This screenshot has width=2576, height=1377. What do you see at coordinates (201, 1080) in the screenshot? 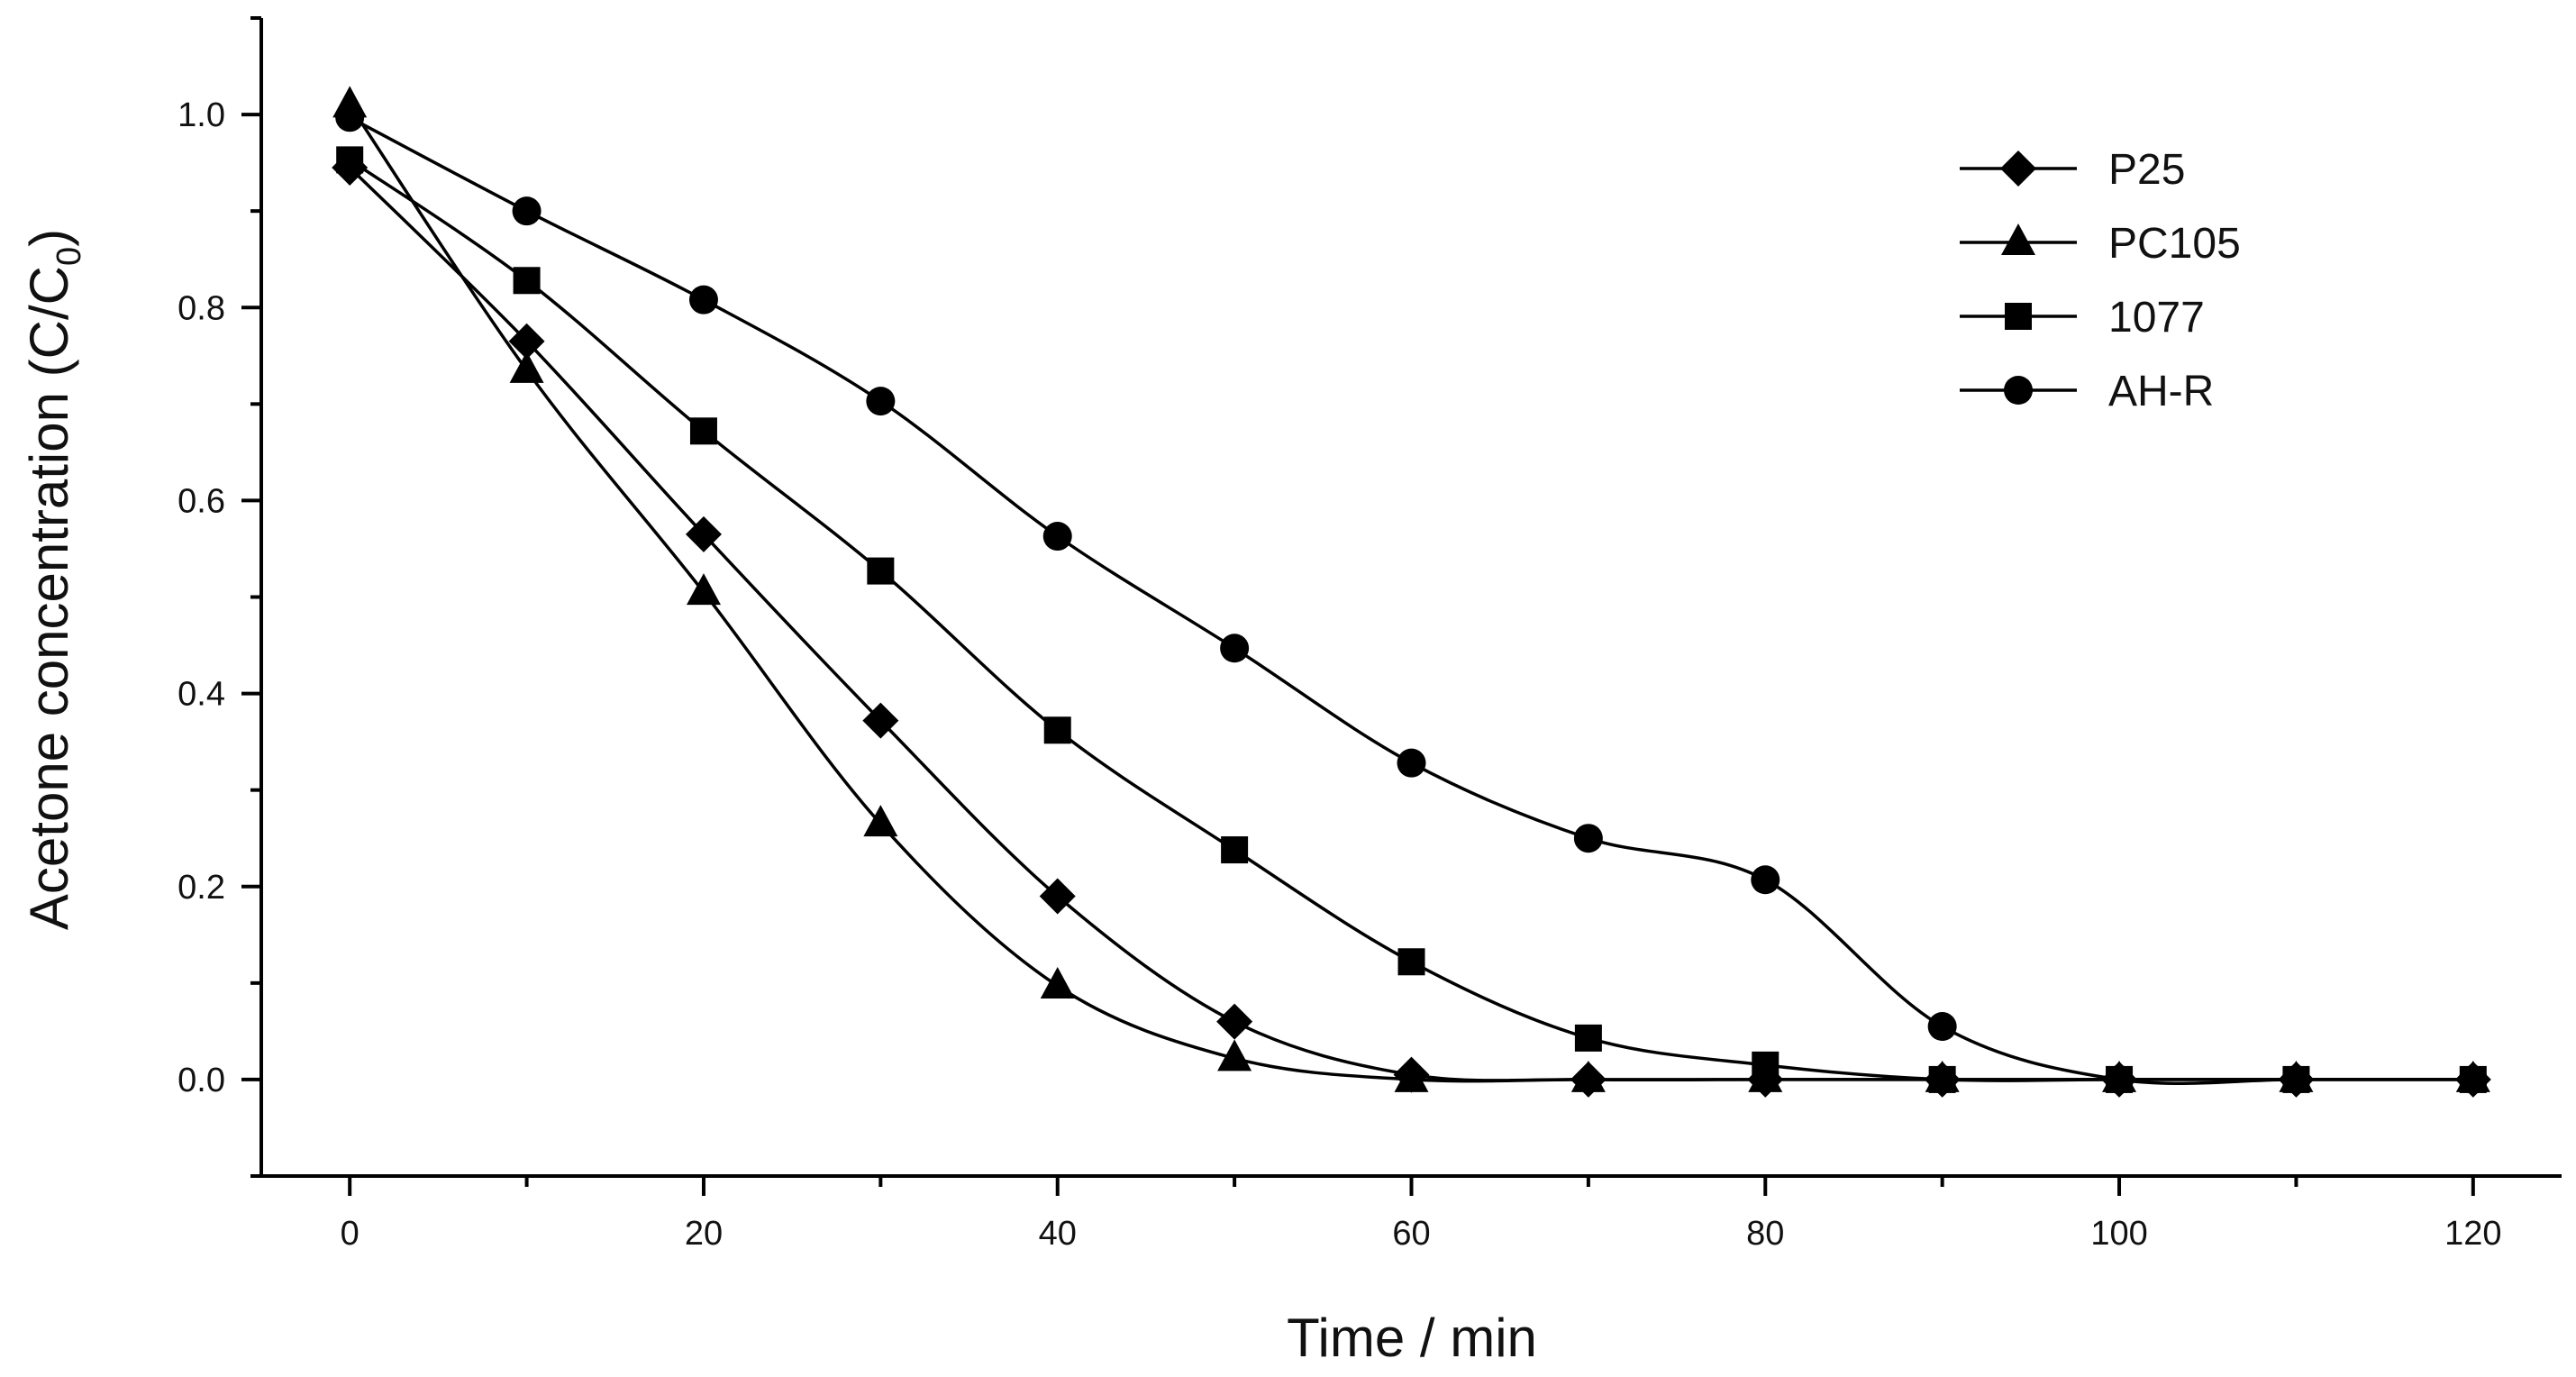
I see `y-tick-label: 0.0` at bounding box center [201, 1080].